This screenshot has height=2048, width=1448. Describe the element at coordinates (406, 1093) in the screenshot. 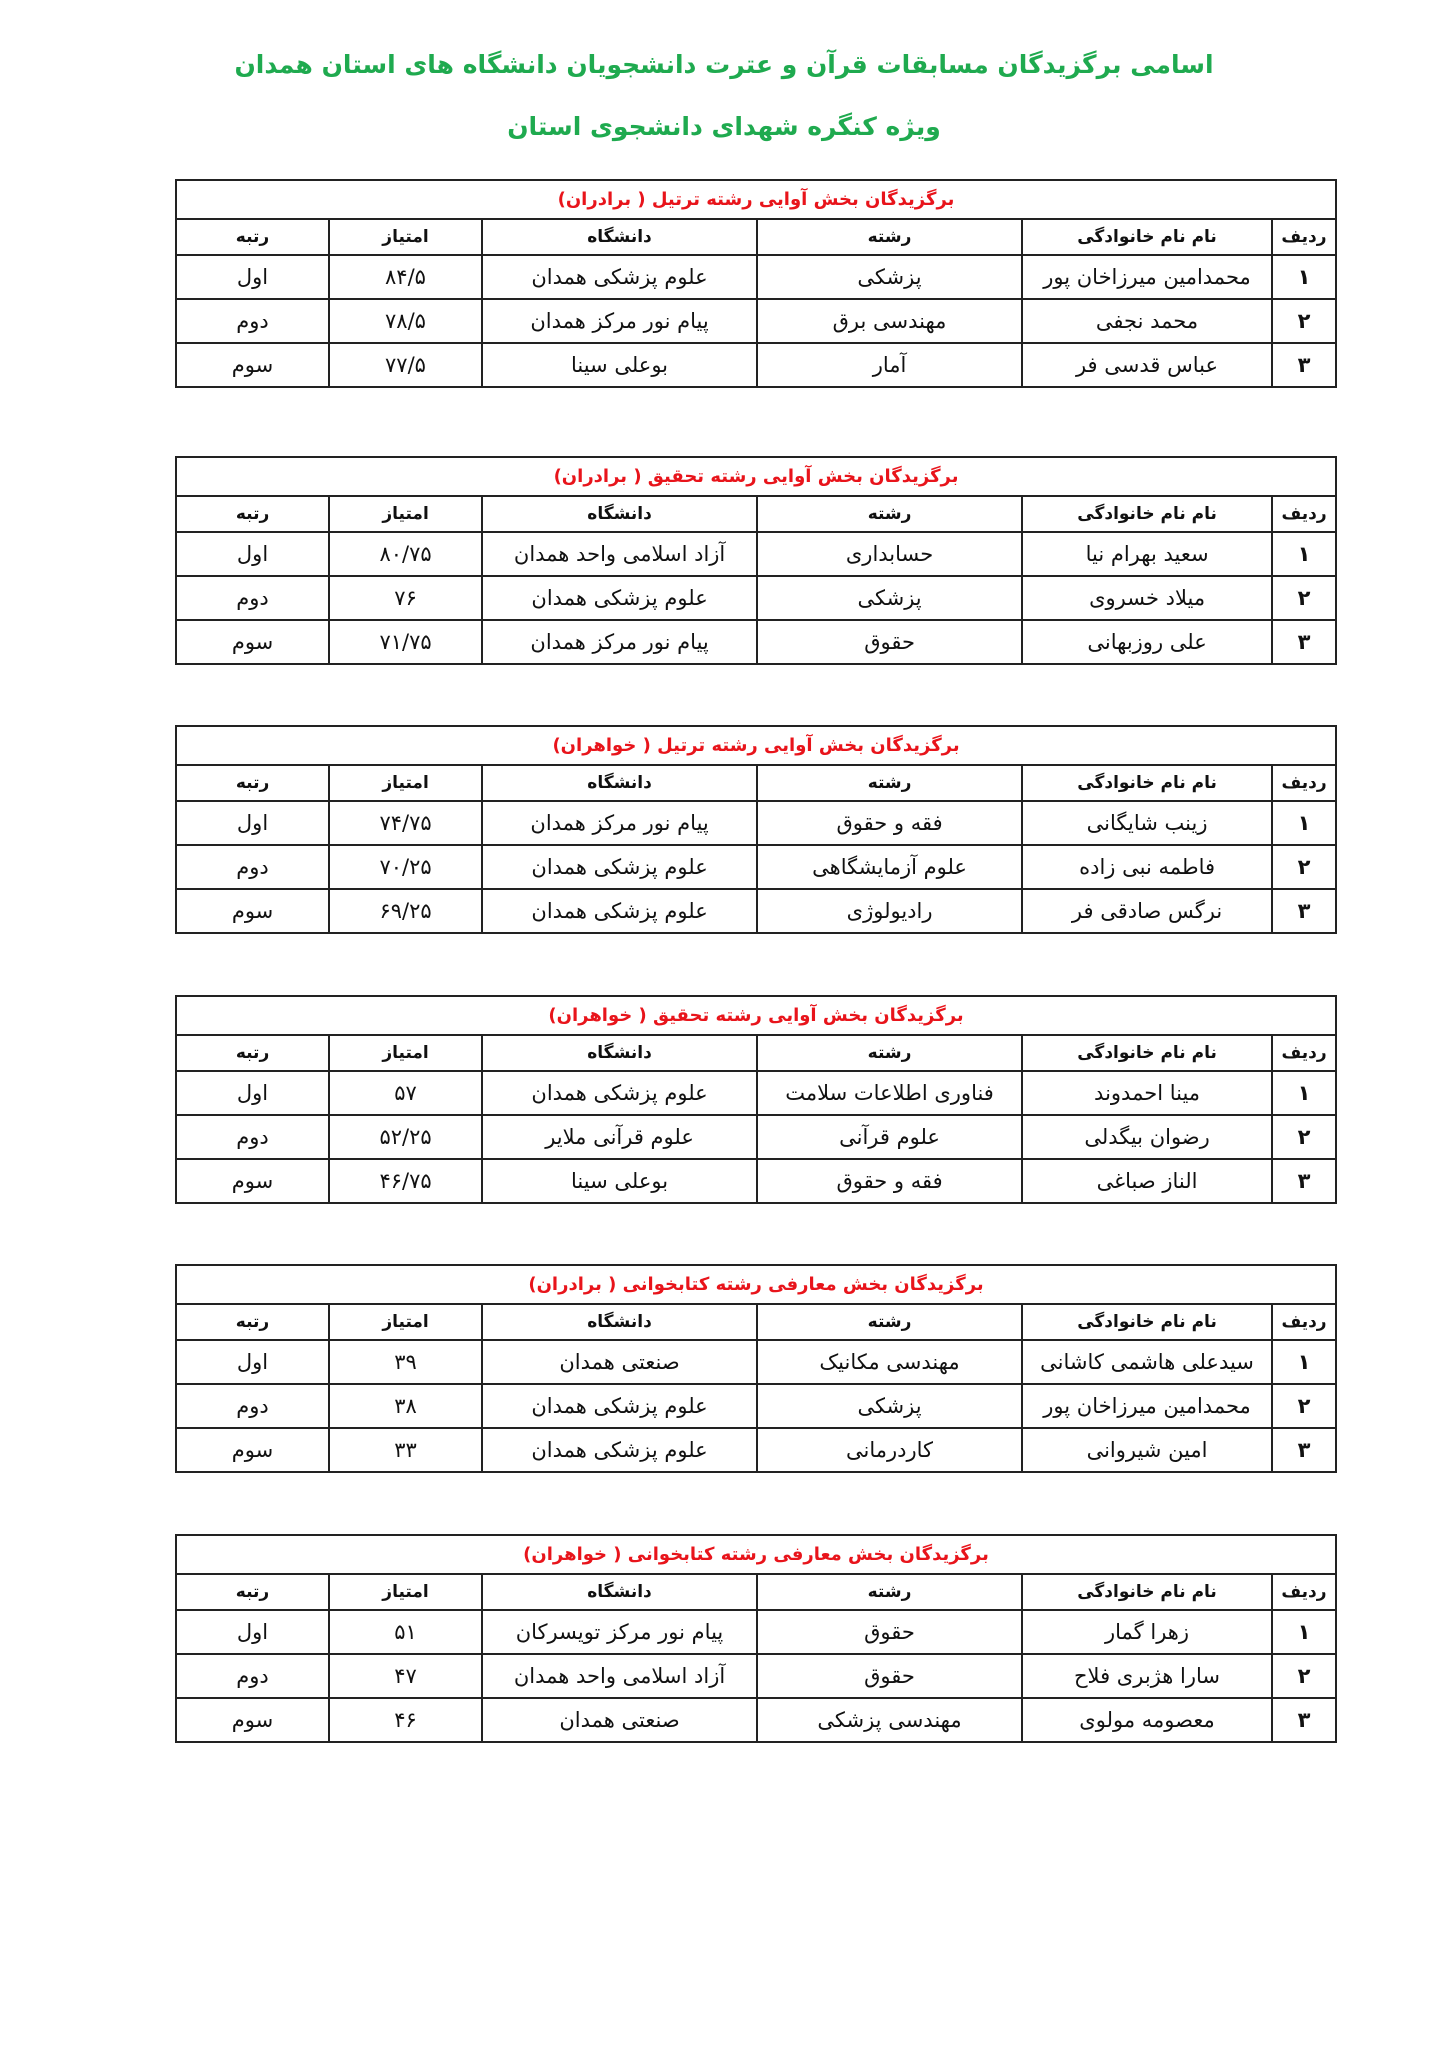

I see `cell-score: ۵۷` at that location.